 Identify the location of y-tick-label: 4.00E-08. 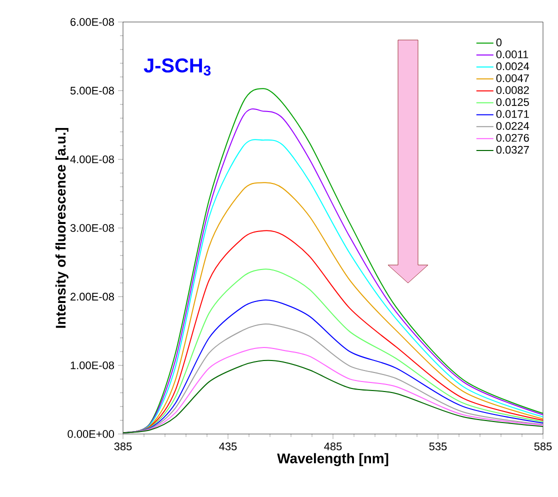
(92, 159).